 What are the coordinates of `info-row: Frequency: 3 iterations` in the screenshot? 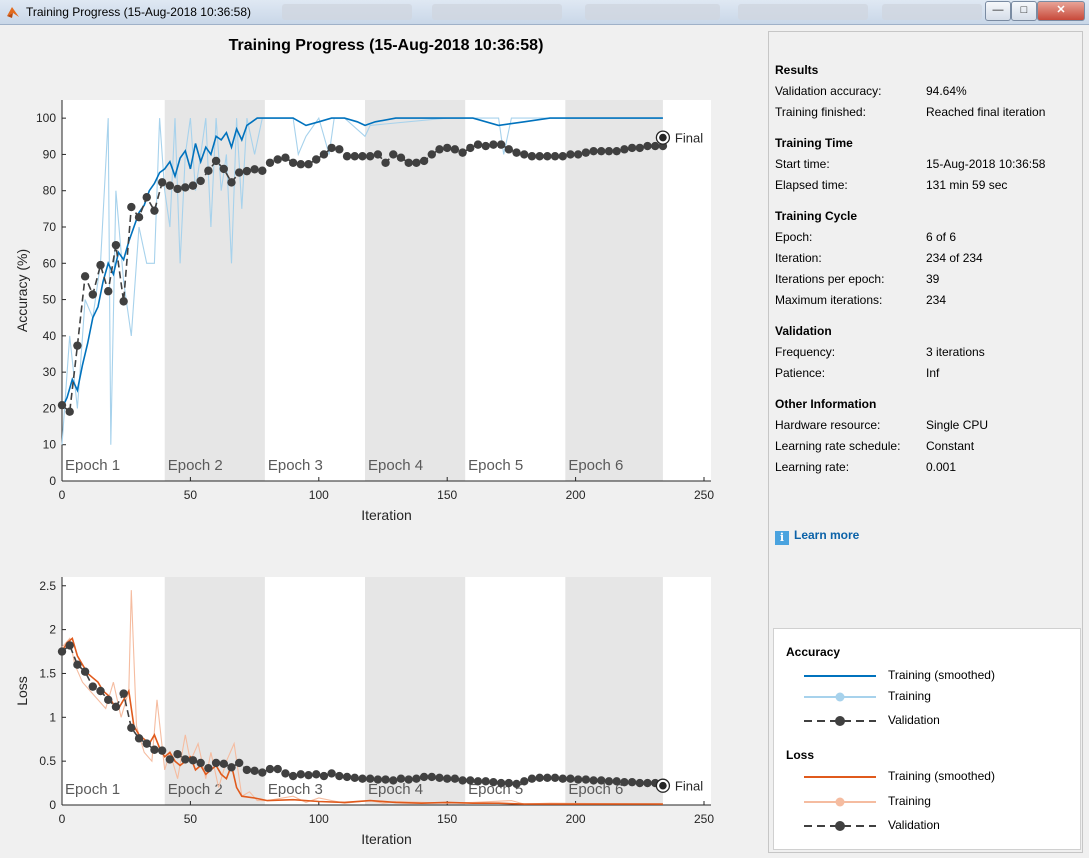 It's located at (925, 352).